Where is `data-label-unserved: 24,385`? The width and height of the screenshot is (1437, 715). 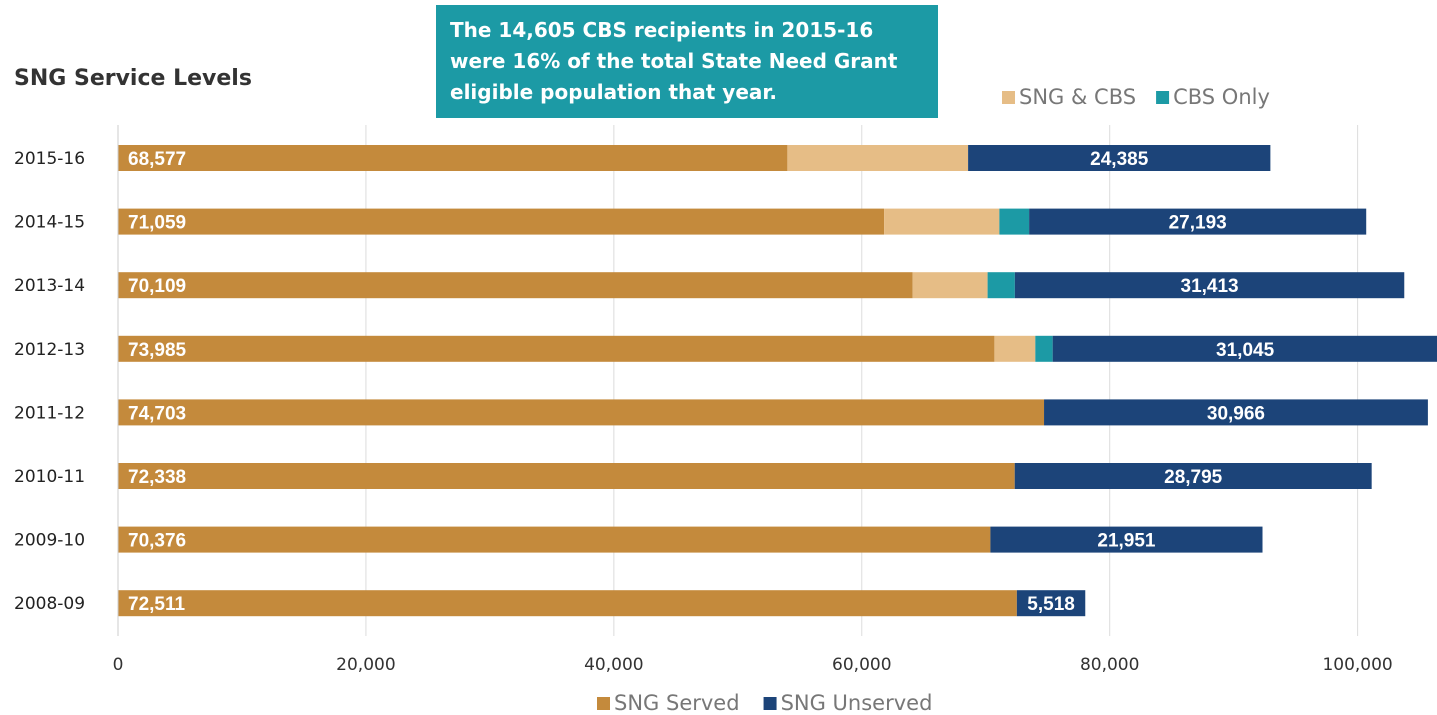
data-label-unserved: 24,385 is located at coordinates (1119, 159).